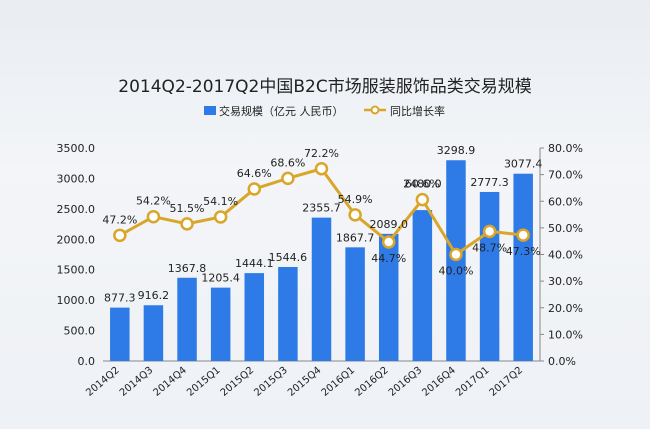 The height and width of the screenshot is (429, 650). I want to click on growth-value-label: 60.6%, so click(422, 184).